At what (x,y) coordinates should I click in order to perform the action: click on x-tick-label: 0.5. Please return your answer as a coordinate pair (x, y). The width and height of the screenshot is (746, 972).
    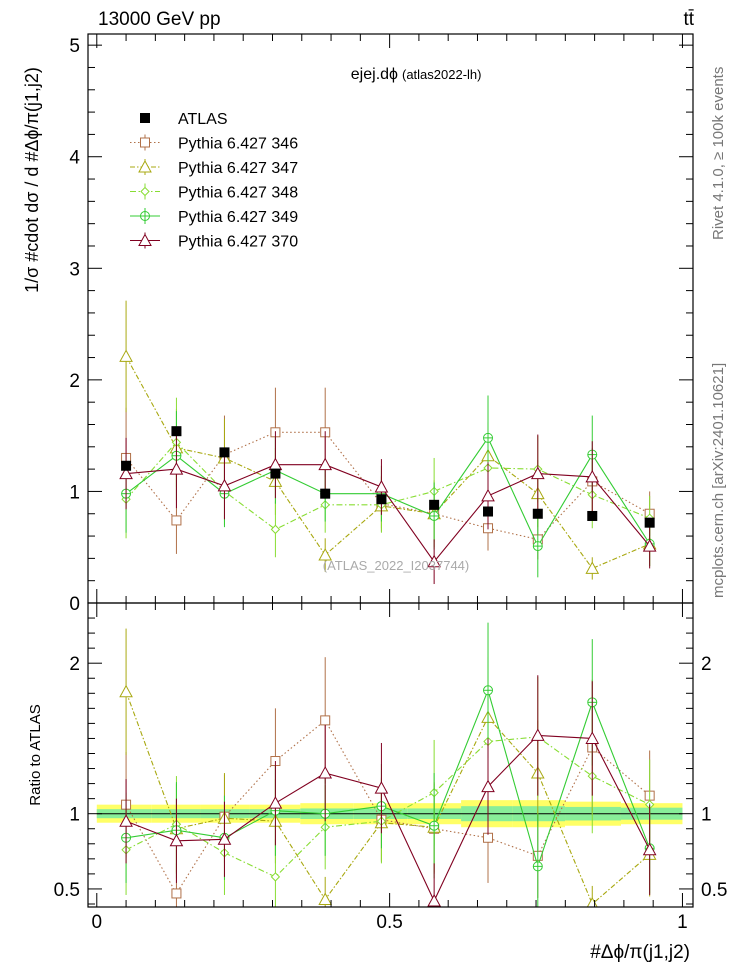
    Looking at the image, I should click on (389, 922).